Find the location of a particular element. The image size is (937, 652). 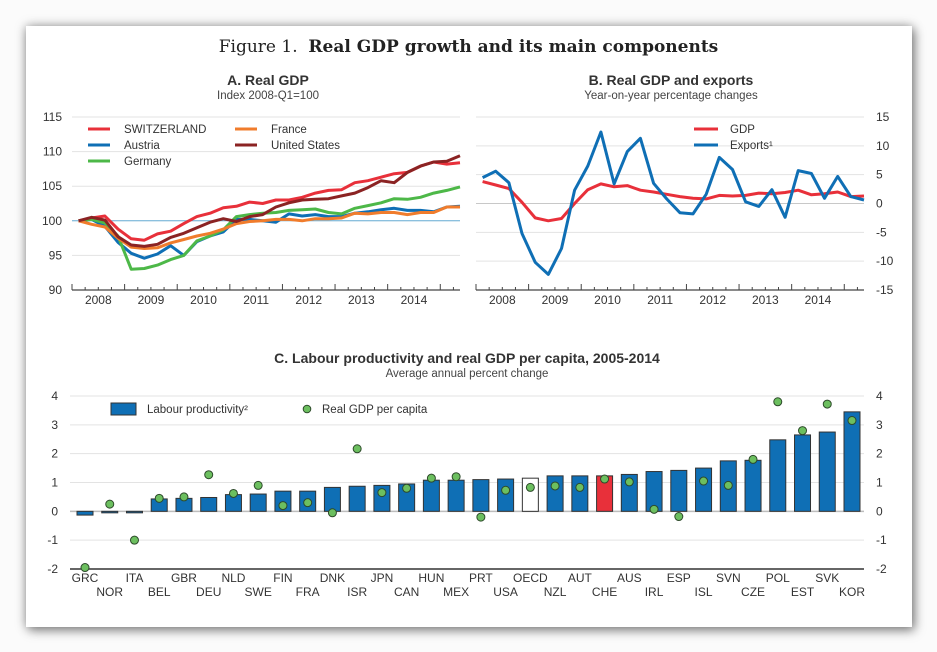

y-tick-label-right: 0 is located at coordinates (879, 511).